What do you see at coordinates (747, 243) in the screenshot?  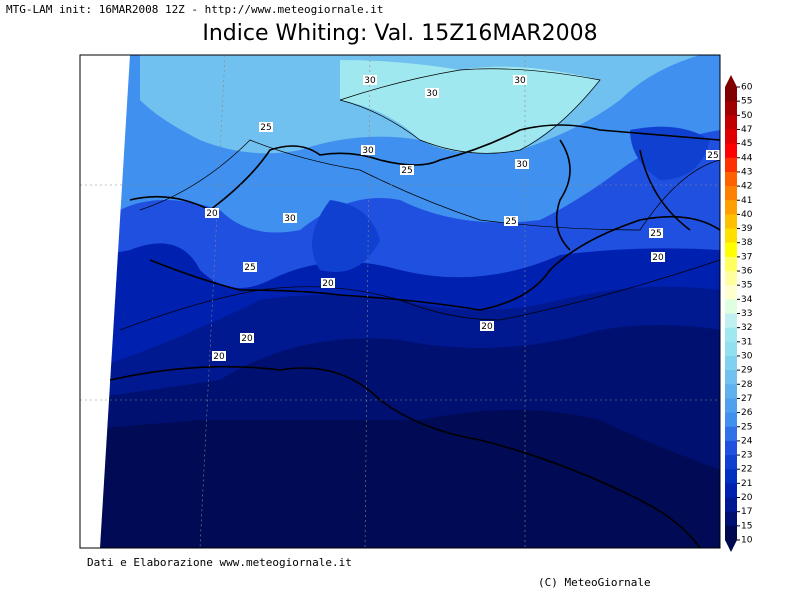 I see `colorbar-label: 38` at bounding box center [747, 243].